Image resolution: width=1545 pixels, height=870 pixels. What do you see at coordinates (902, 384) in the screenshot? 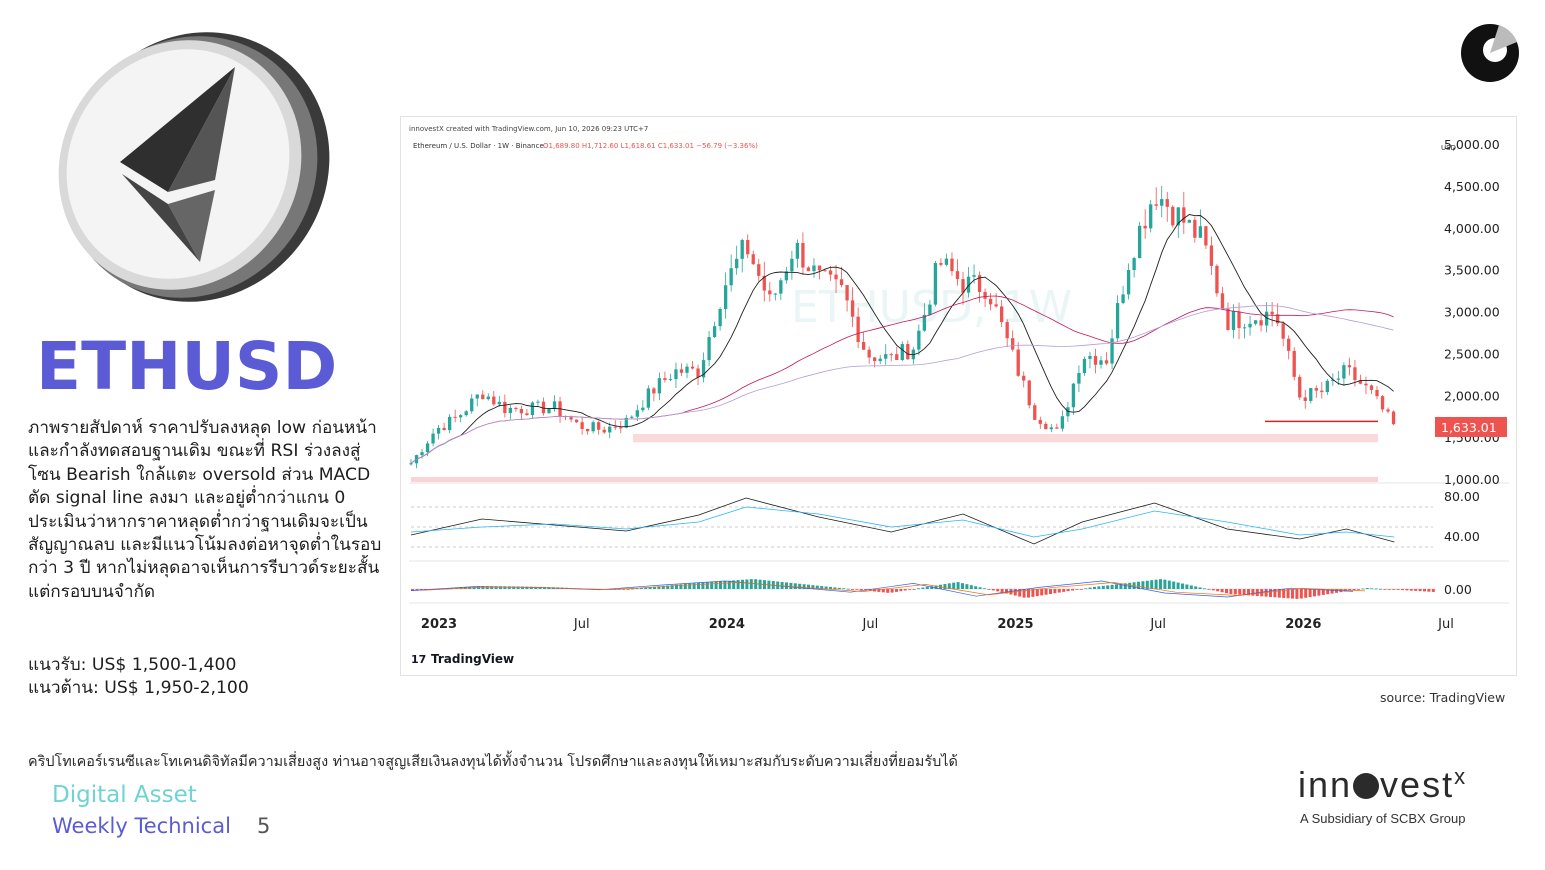
I see `ma-long-line` at bounding box center [902, 384].